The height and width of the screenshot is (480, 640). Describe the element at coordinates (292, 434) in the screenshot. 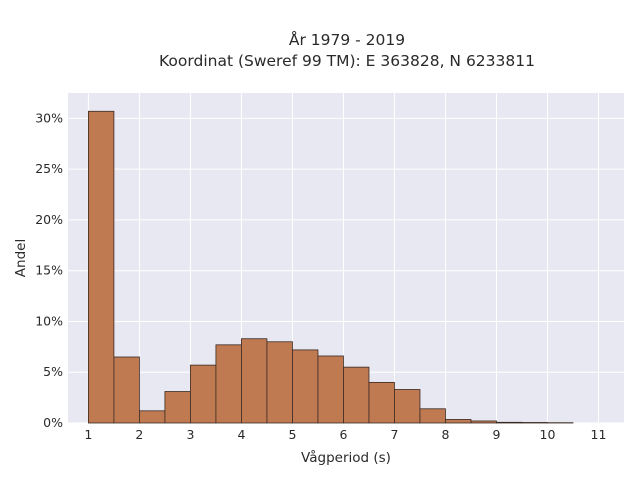

I see `x-tick-label: 5` at that location.